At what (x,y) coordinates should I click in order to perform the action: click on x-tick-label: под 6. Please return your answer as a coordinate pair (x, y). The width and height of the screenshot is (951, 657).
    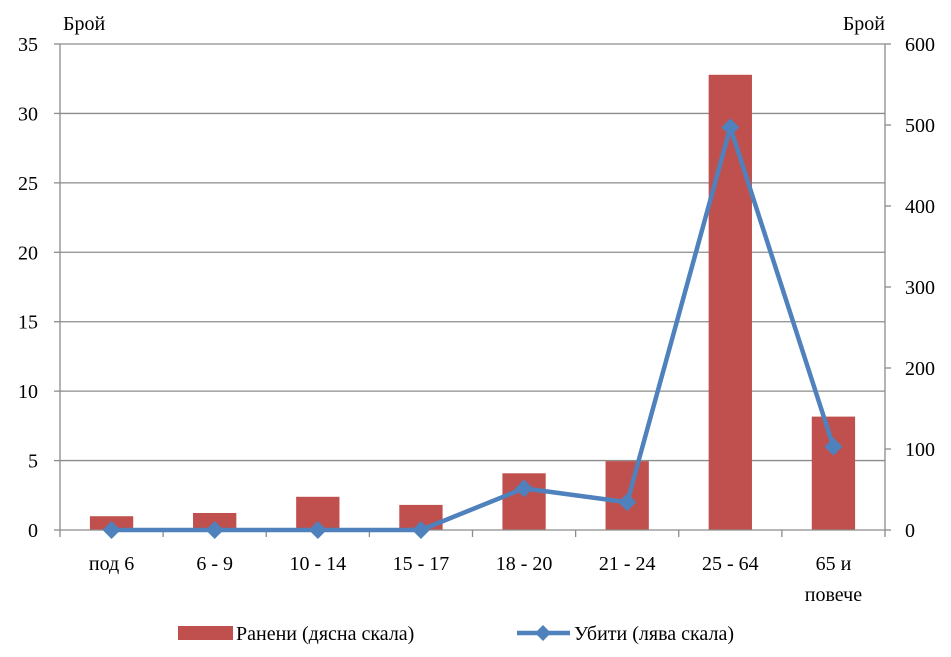
    Looking at the image, I should click on (111, 564).